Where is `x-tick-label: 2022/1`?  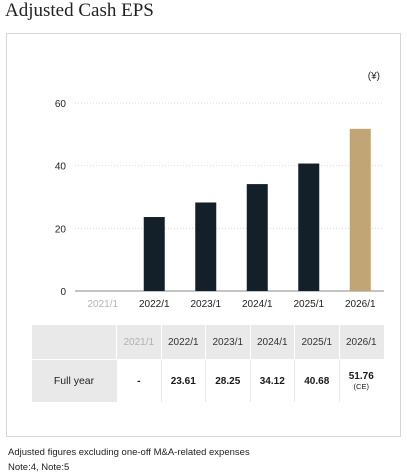
x-tick-label: 2022/1 is located at coordinates (154, 304).